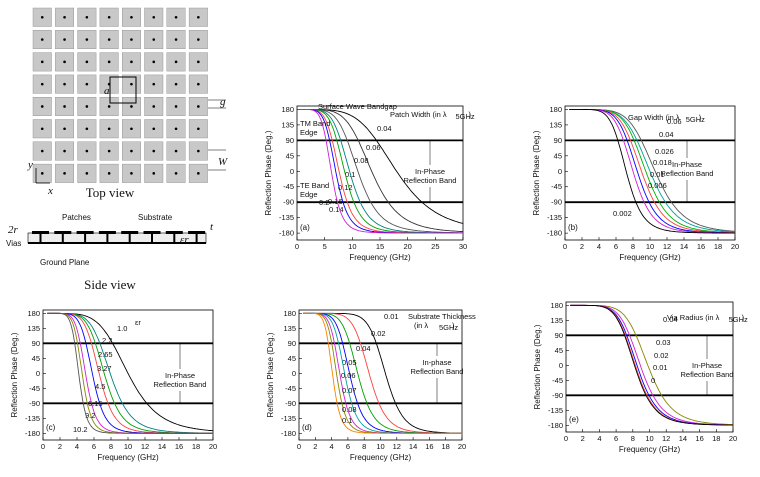  Describe the element at coordinates (391, 316) in the screenshot. I see `series-label: 0.01` at that location.